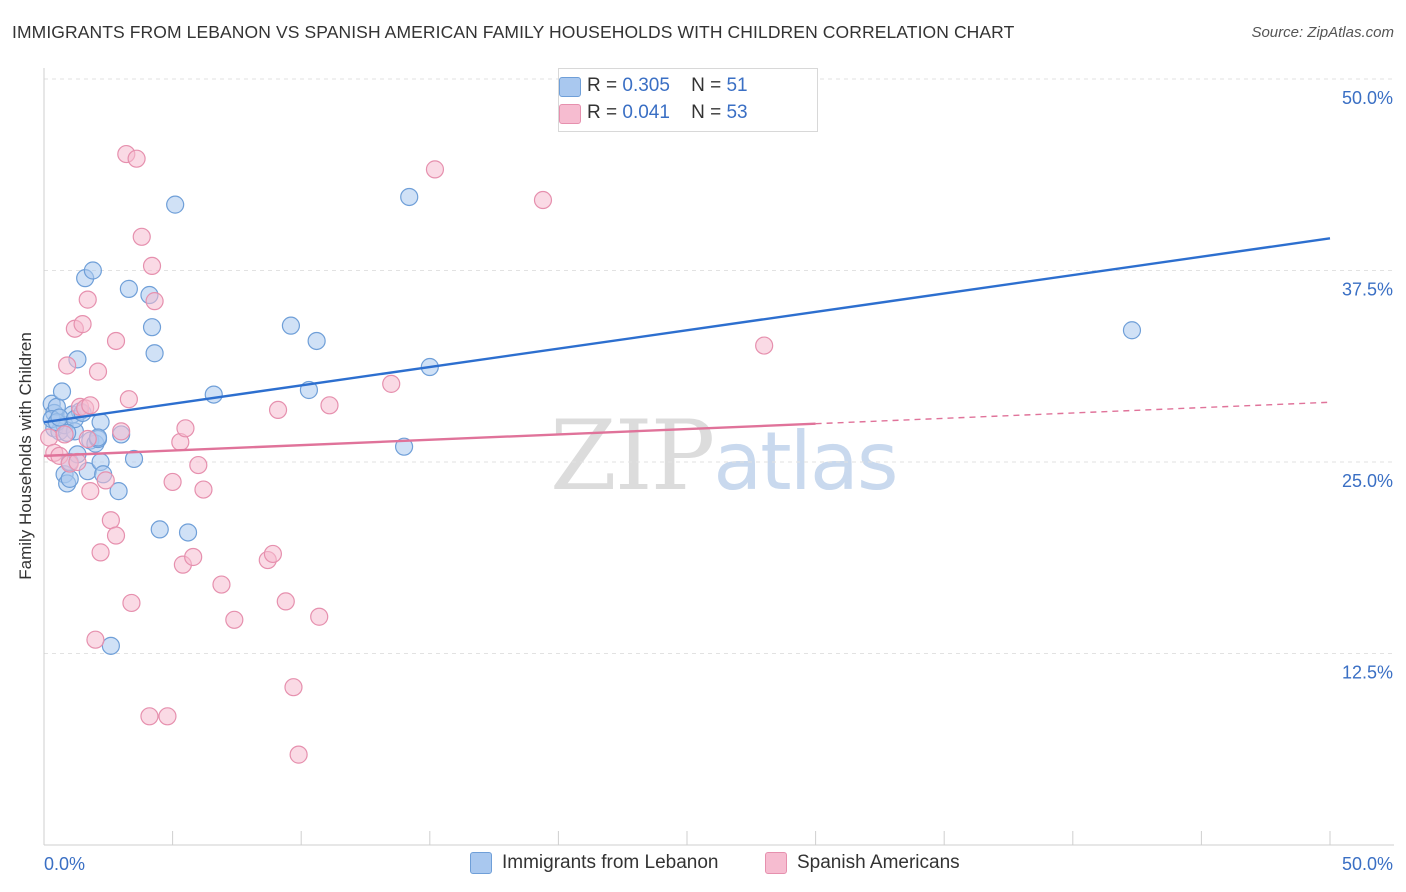 This screenshot has width=1406, height=892. I want to click on legend-row-spanish: R = 0.041 N = 53, so click(653, 113).